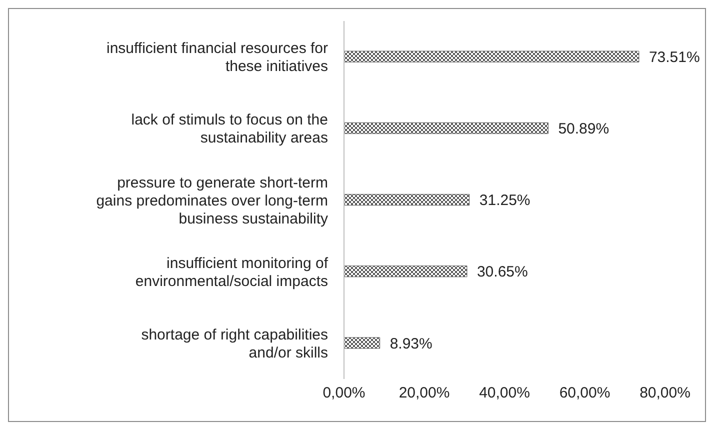 This screenshot has width=714, height=430. What do you see at coordinates (584, 393) in the screenshot?
I see `x-tick-label: 60,00%` at bounding box center [584, 393].